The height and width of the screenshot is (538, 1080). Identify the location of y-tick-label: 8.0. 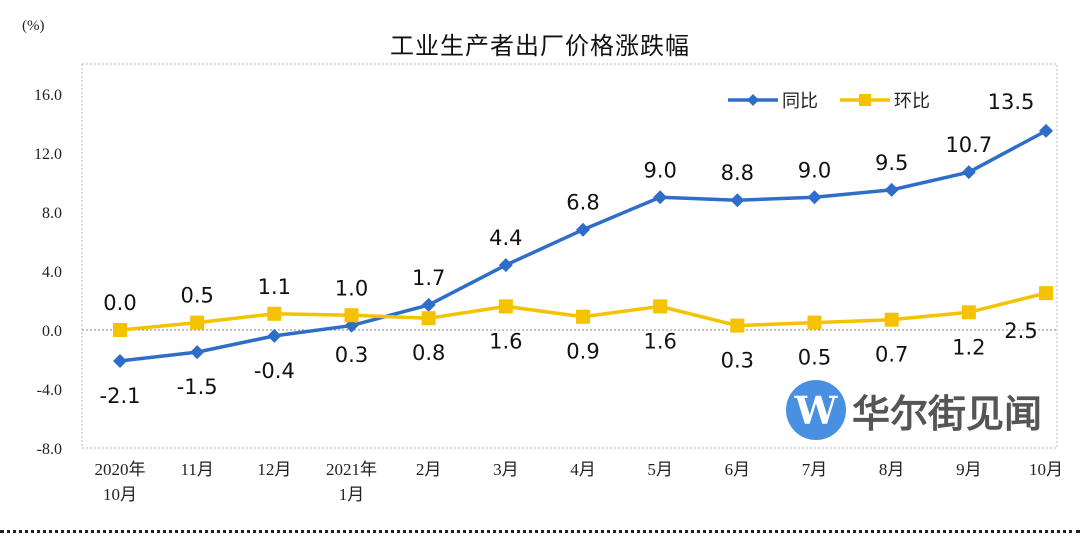
(52, 213).